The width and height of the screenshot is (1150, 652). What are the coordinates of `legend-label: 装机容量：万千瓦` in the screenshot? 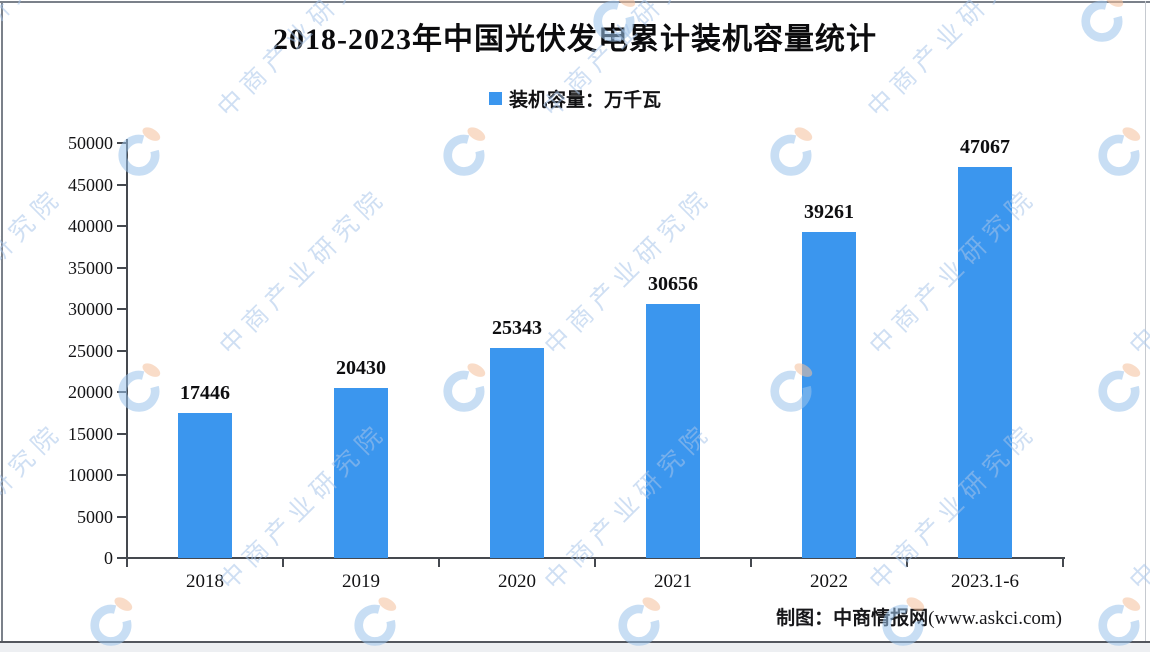 It's located at (584, 100).